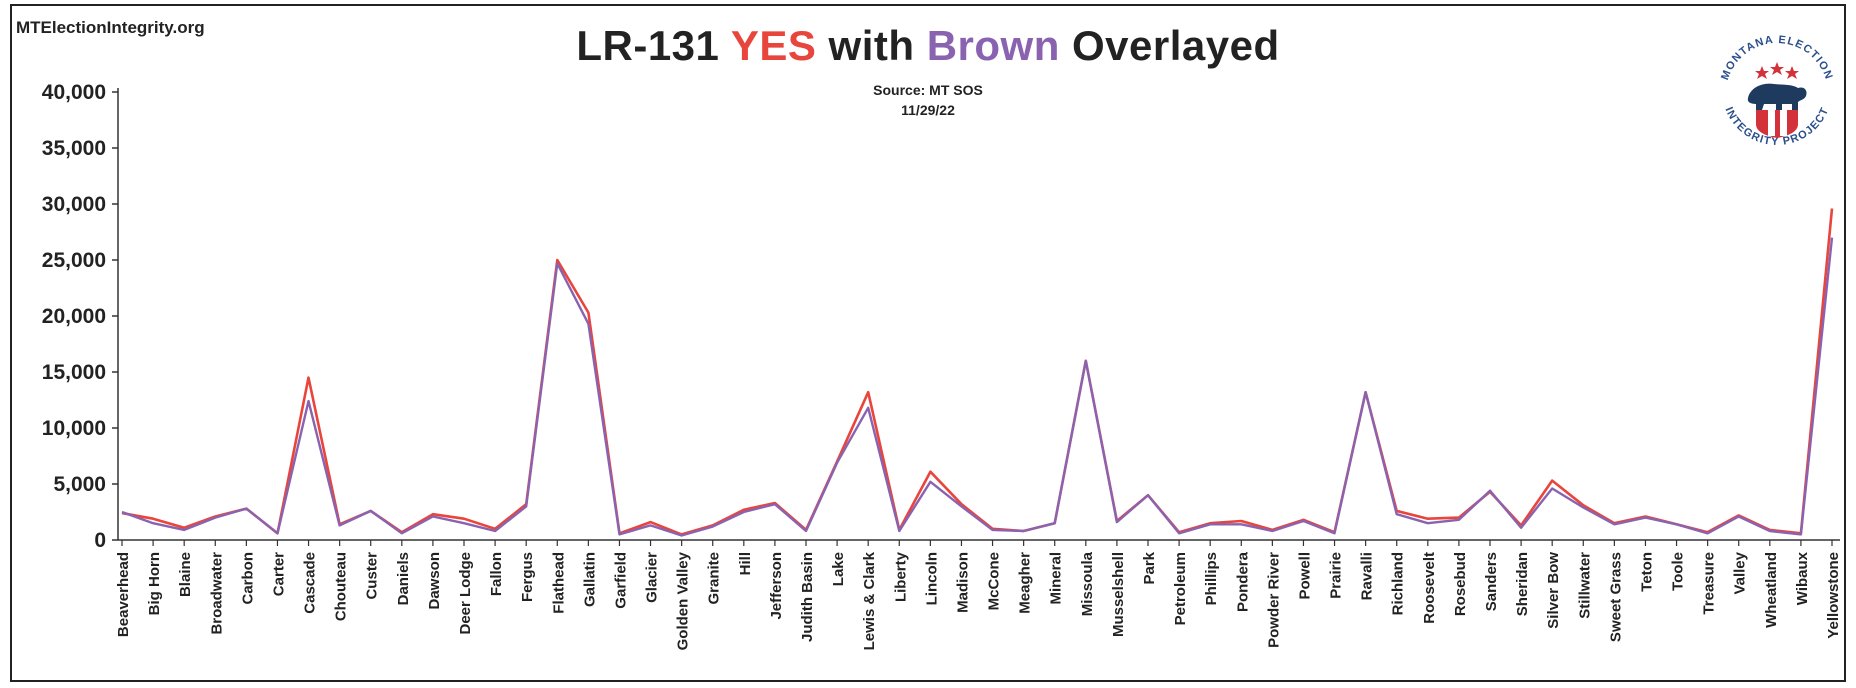 Image resolution: width=1856 pixels, height=688 pixels. What do you see at coordinates (653, 45) in the screenshot?
I see `title-part-1: LR-131` at bounding box center [653, 45].